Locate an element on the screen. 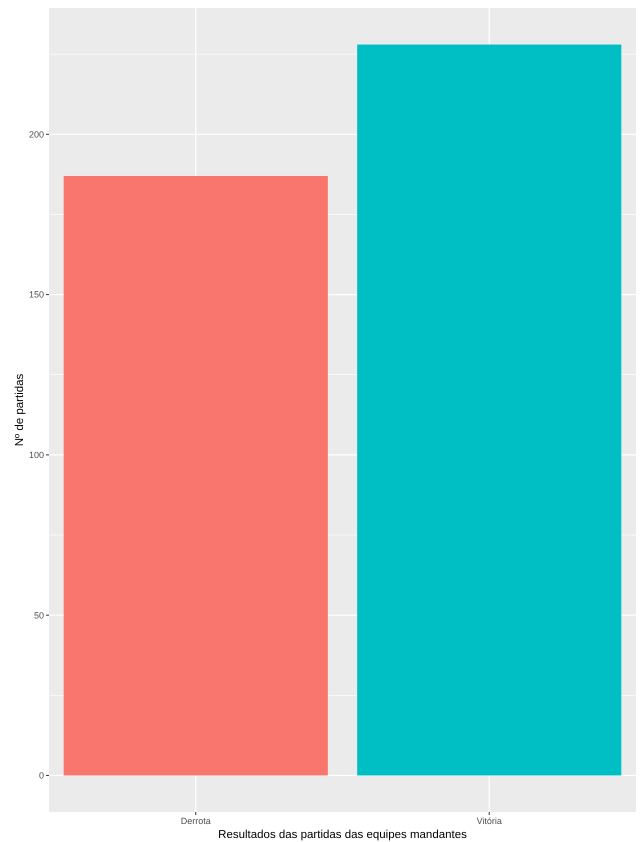 Image resolution: width=644 pixels, height=842 pixels. y-tick-label: 0 is located at coordinates (41, 775).